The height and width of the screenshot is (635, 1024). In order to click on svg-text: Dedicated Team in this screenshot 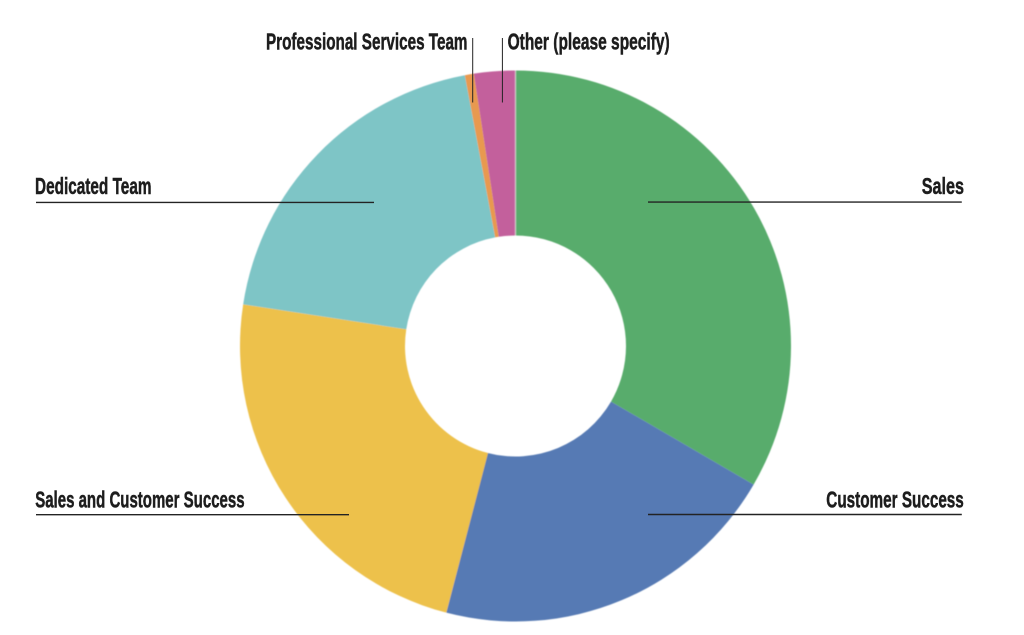, I will do `click(93, 186)`.